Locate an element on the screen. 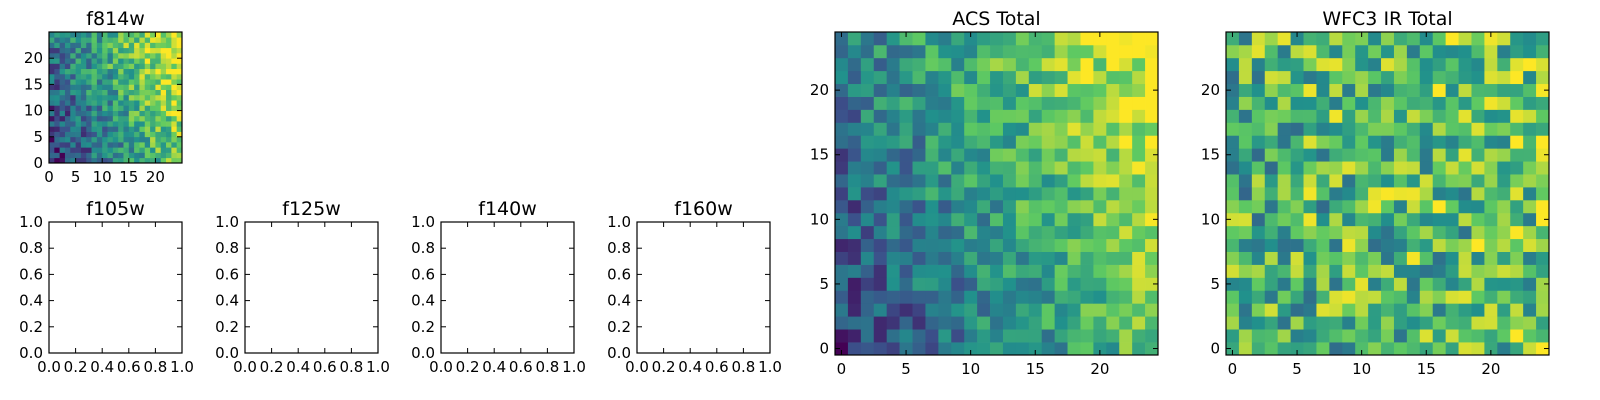 This screenshot has height=400, width=1600. y-tick-label: 5 is located at coordinates (38, 137).